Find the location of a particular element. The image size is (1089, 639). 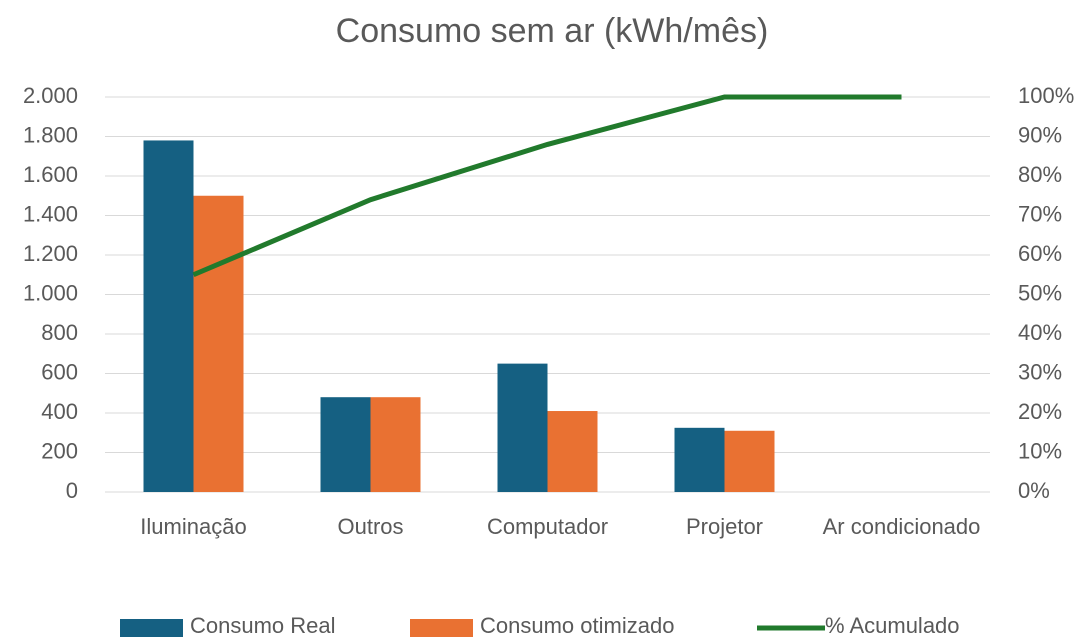

chart-title: Consumo sem ar (kWh/mês) is located at coordinates (552, 31).